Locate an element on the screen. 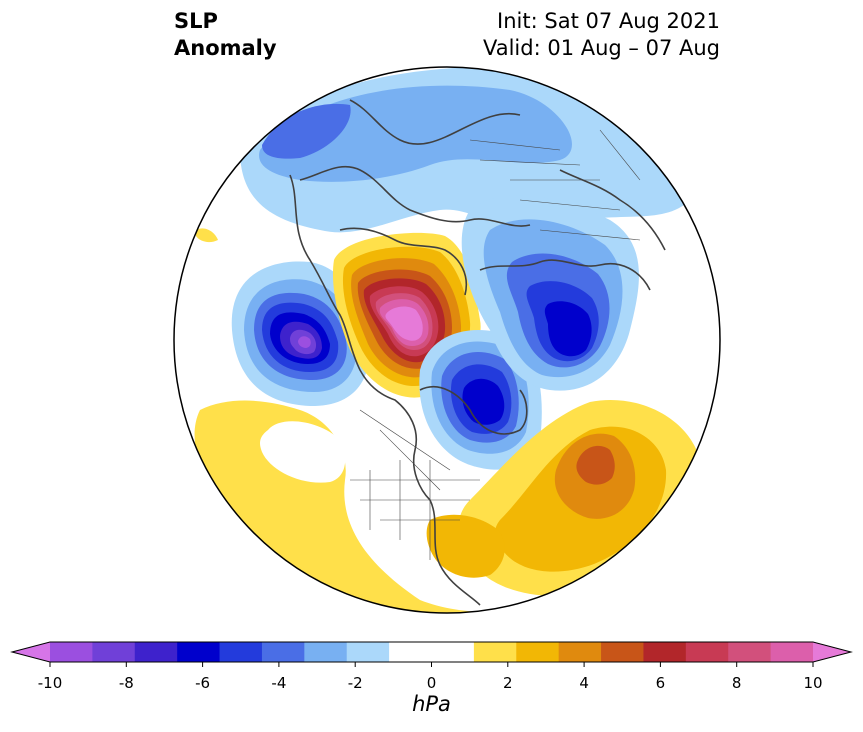 Image resolution: width=863 pixels, height=732 pixels. colorbar-under-arrow is located at coordinates (31, 652).